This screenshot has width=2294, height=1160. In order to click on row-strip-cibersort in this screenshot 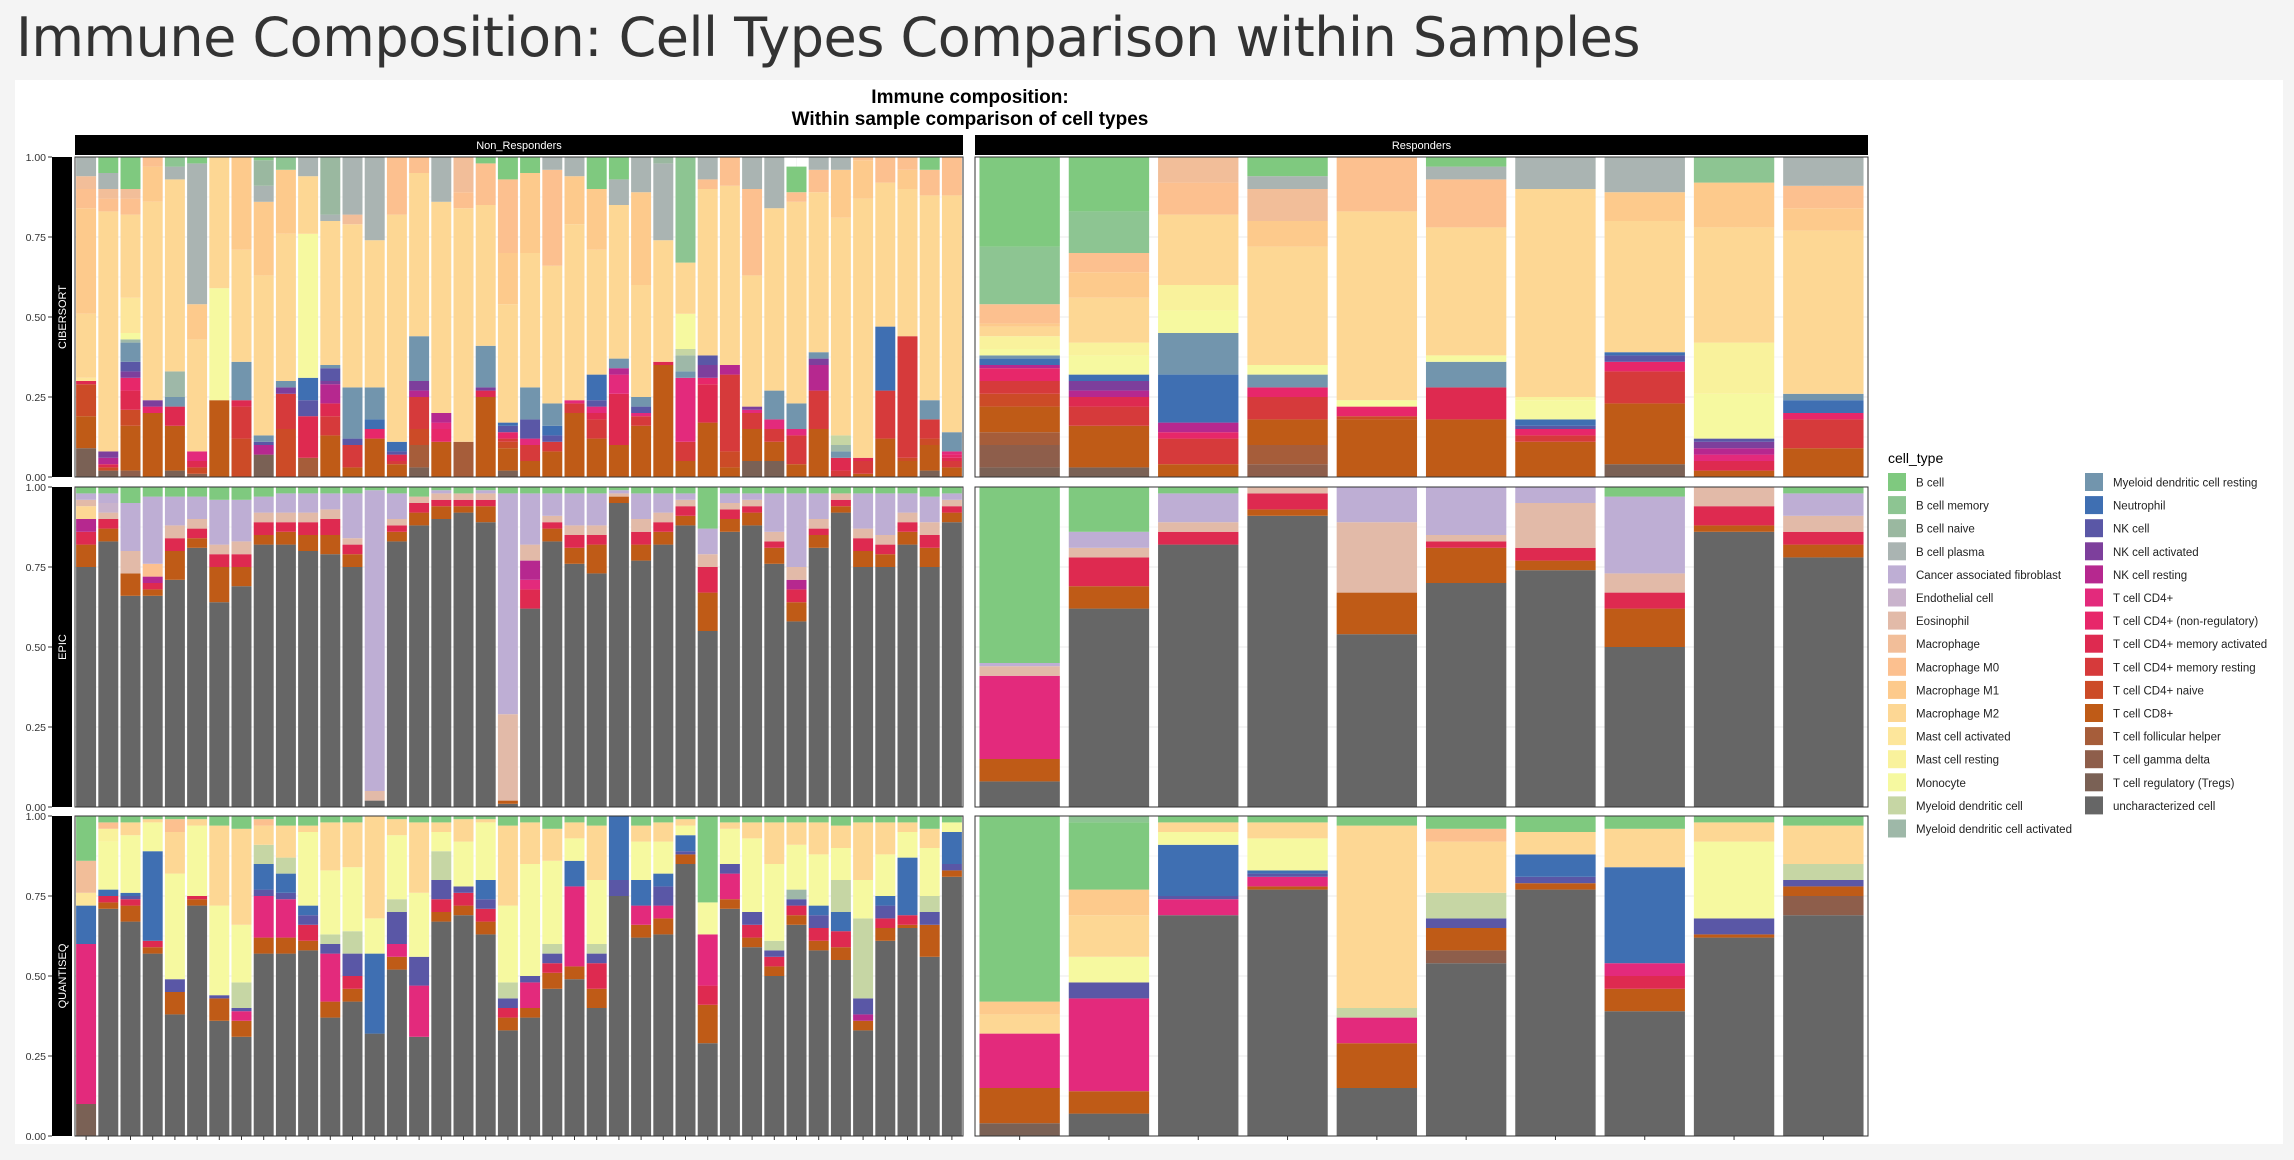, I will do `click(62, 317)`.